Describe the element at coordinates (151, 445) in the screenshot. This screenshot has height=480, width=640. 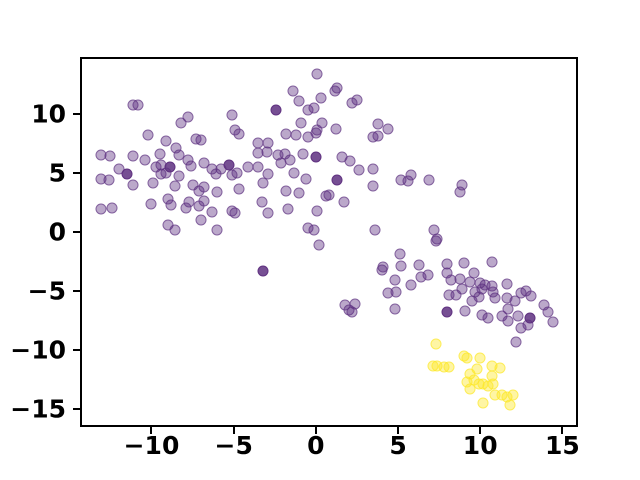
I see `x-tick-label: −10` at that location.